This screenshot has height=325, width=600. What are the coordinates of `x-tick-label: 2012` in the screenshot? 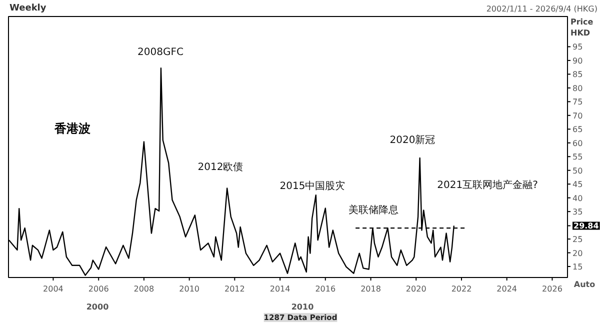 It's located at (234, 289).